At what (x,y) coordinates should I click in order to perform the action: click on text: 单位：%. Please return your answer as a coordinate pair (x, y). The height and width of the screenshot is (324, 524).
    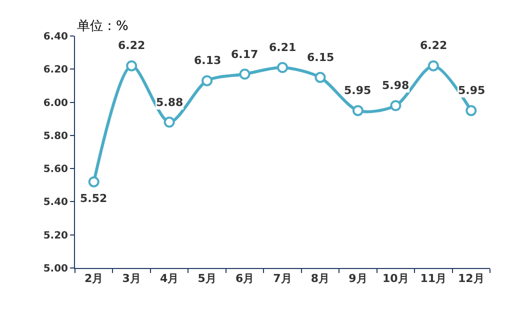
    Looking at the image, I should click on (102, 26).